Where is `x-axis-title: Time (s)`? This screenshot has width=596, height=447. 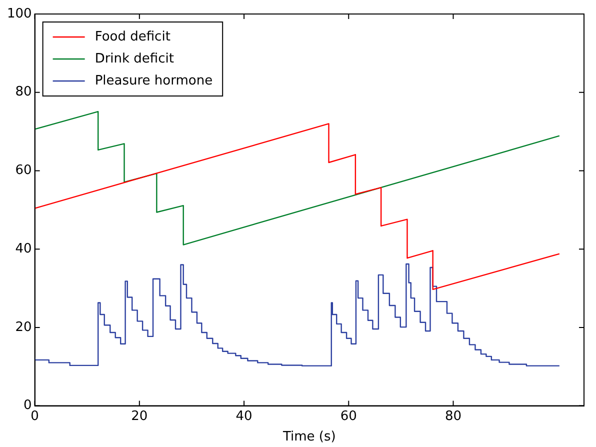
x-axis-title: Time (s) is located at coordinates (309, 437).